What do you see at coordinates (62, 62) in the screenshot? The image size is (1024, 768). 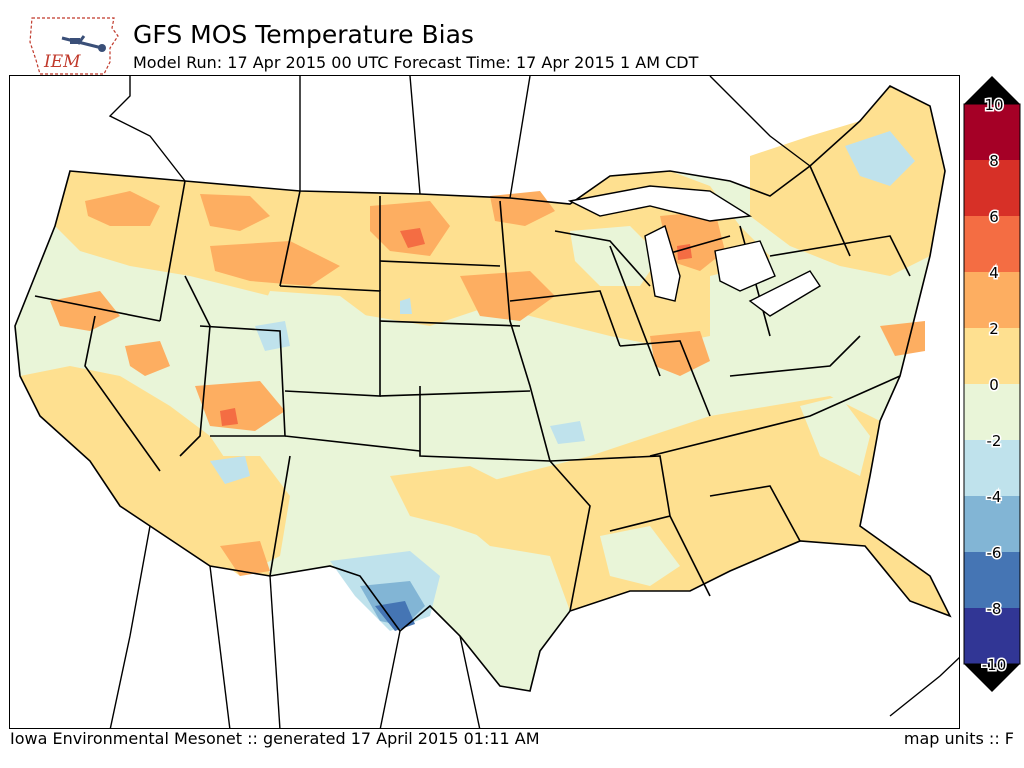 I see `logo-text: IEM` at bounding box center [62, 62].